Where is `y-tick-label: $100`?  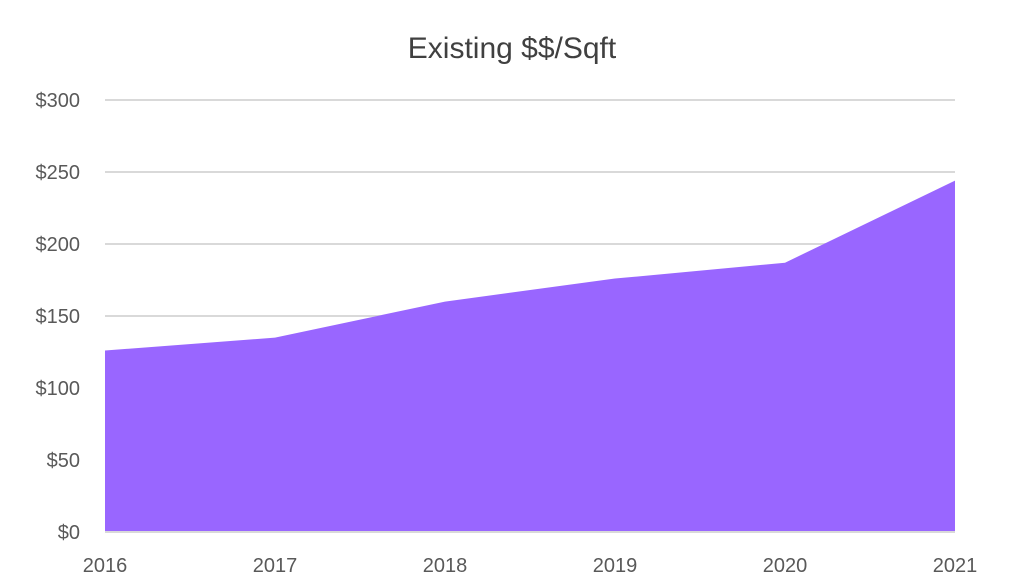
y-tick-label: $100 is located at coordinates (58, 389).